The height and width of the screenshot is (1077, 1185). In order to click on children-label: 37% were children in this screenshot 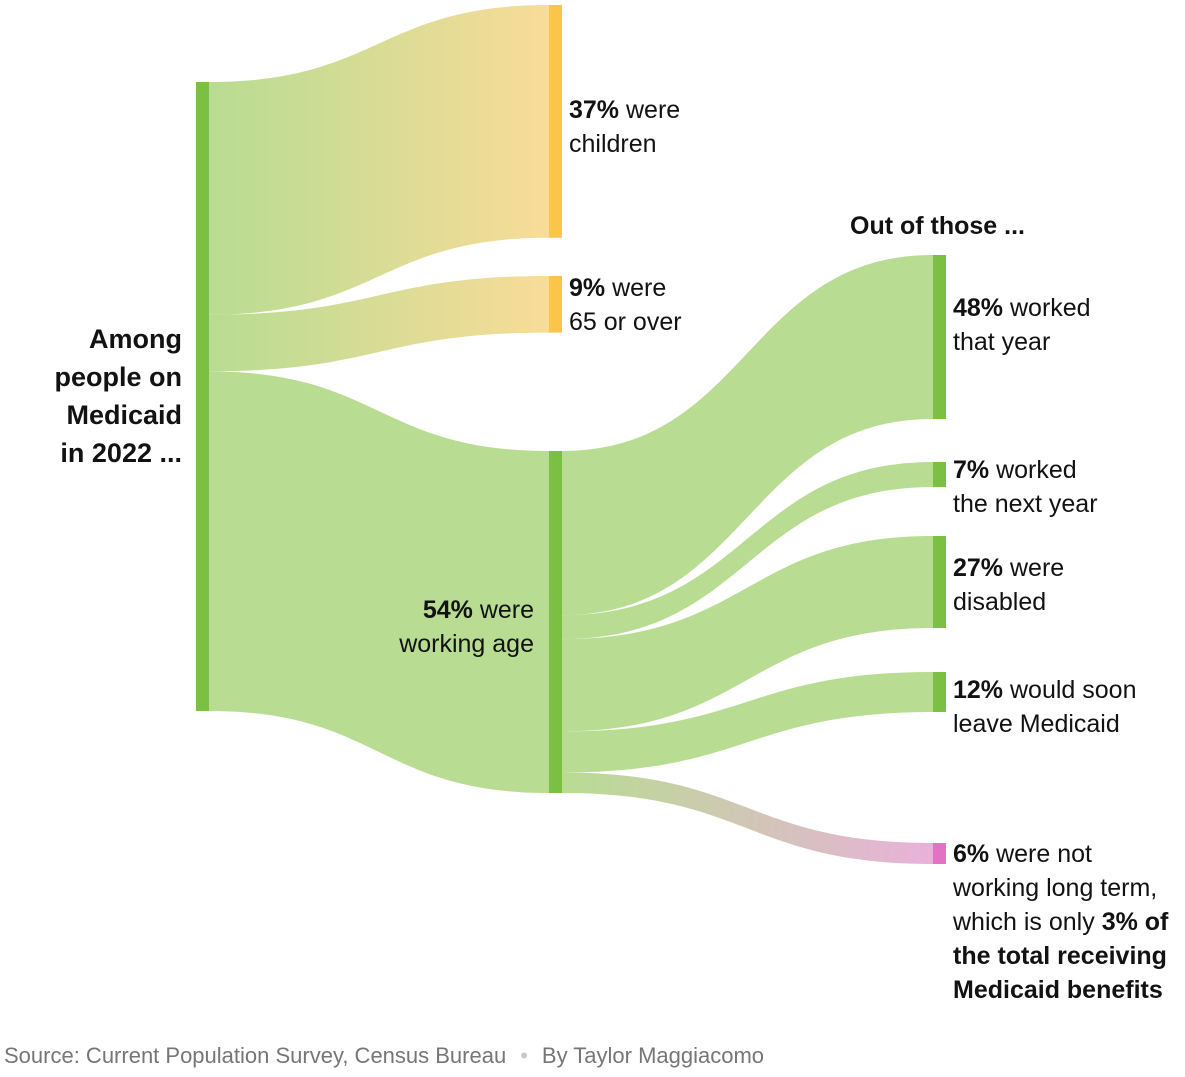, I will do `click(624, 127)`.